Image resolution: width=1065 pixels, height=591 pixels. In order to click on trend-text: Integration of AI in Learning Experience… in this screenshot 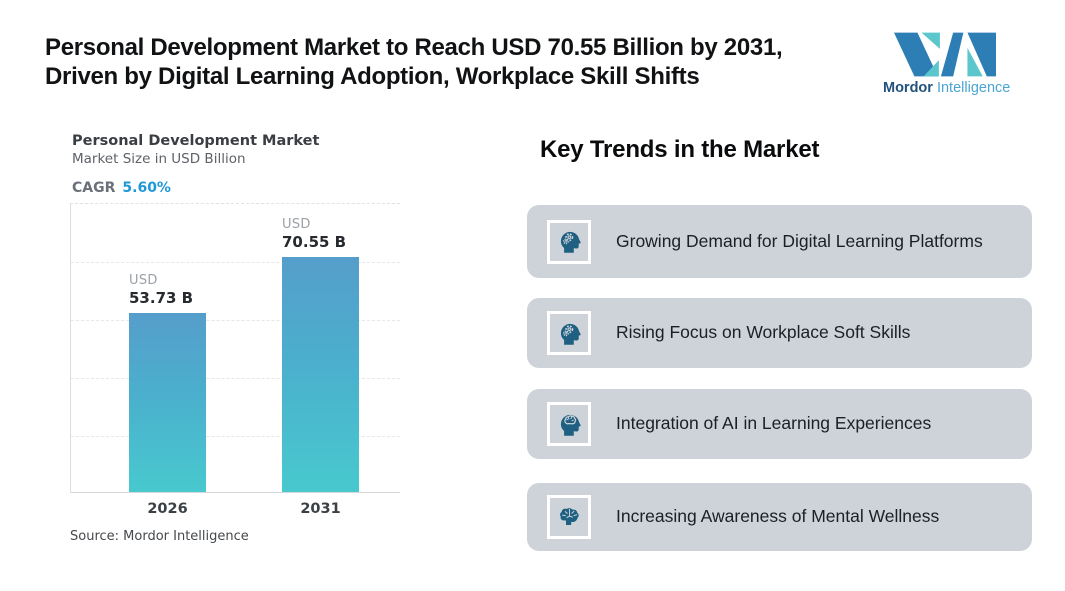, I will do `click(774, 423)`.